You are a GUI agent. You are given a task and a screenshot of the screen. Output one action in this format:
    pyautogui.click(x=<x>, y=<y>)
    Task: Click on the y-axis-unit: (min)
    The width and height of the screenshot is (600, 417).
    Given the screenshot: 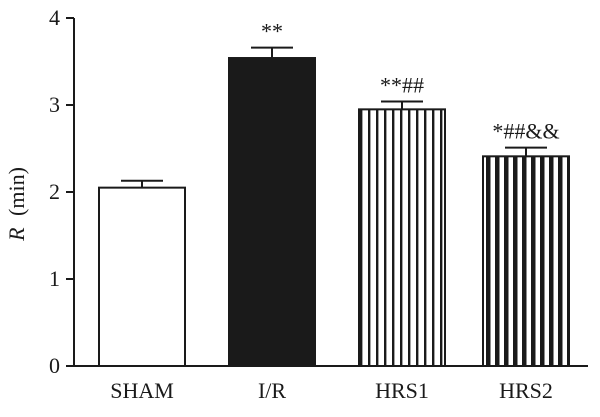 What is the action you would take?
    pyautogui.click(x=16, y=191)
    